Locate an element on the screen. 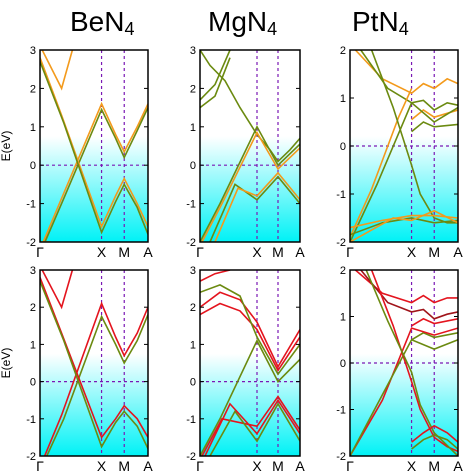 This screenshot has width=474, height=474. panel3-ytick-label-2: 1 is located at coordinates (33, 345).